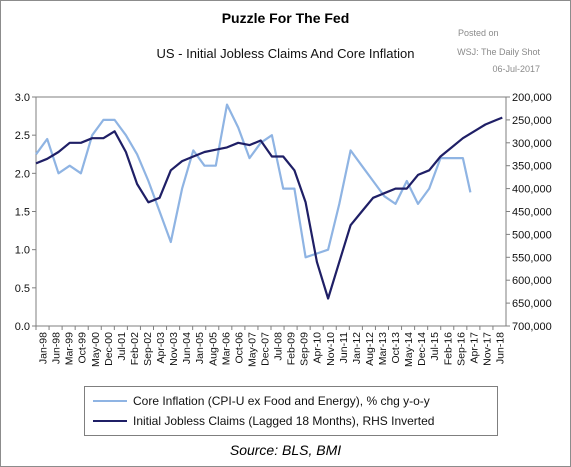 The height and width of the screenshot is (467, 571). What do you see at coordinates (344, 347) in the screenshot?
I see `x-tick-label: Jun-11` at bounding box center [344, 347].